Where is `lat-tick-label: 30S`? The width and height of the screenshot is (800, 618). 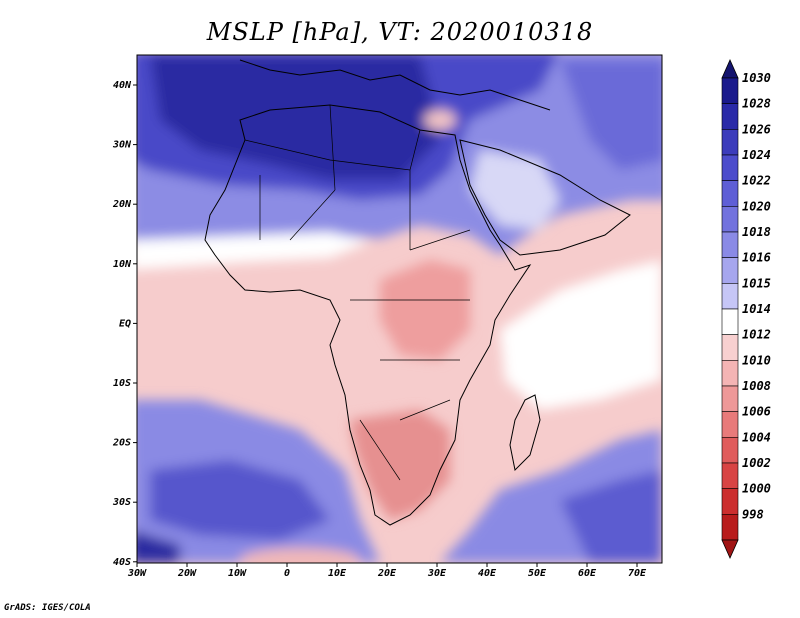
lat-tick-label: 30S is located at coordinates (121, 502).